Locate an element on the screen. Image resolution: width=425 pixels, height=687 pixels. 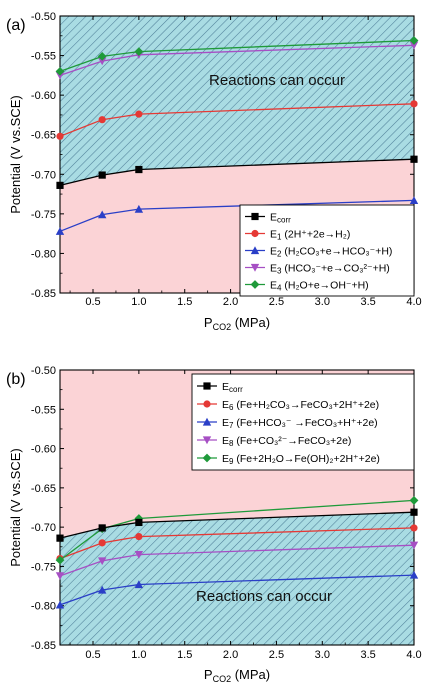
y-tick-label: -0.85 is located at coordinates (43, 294).